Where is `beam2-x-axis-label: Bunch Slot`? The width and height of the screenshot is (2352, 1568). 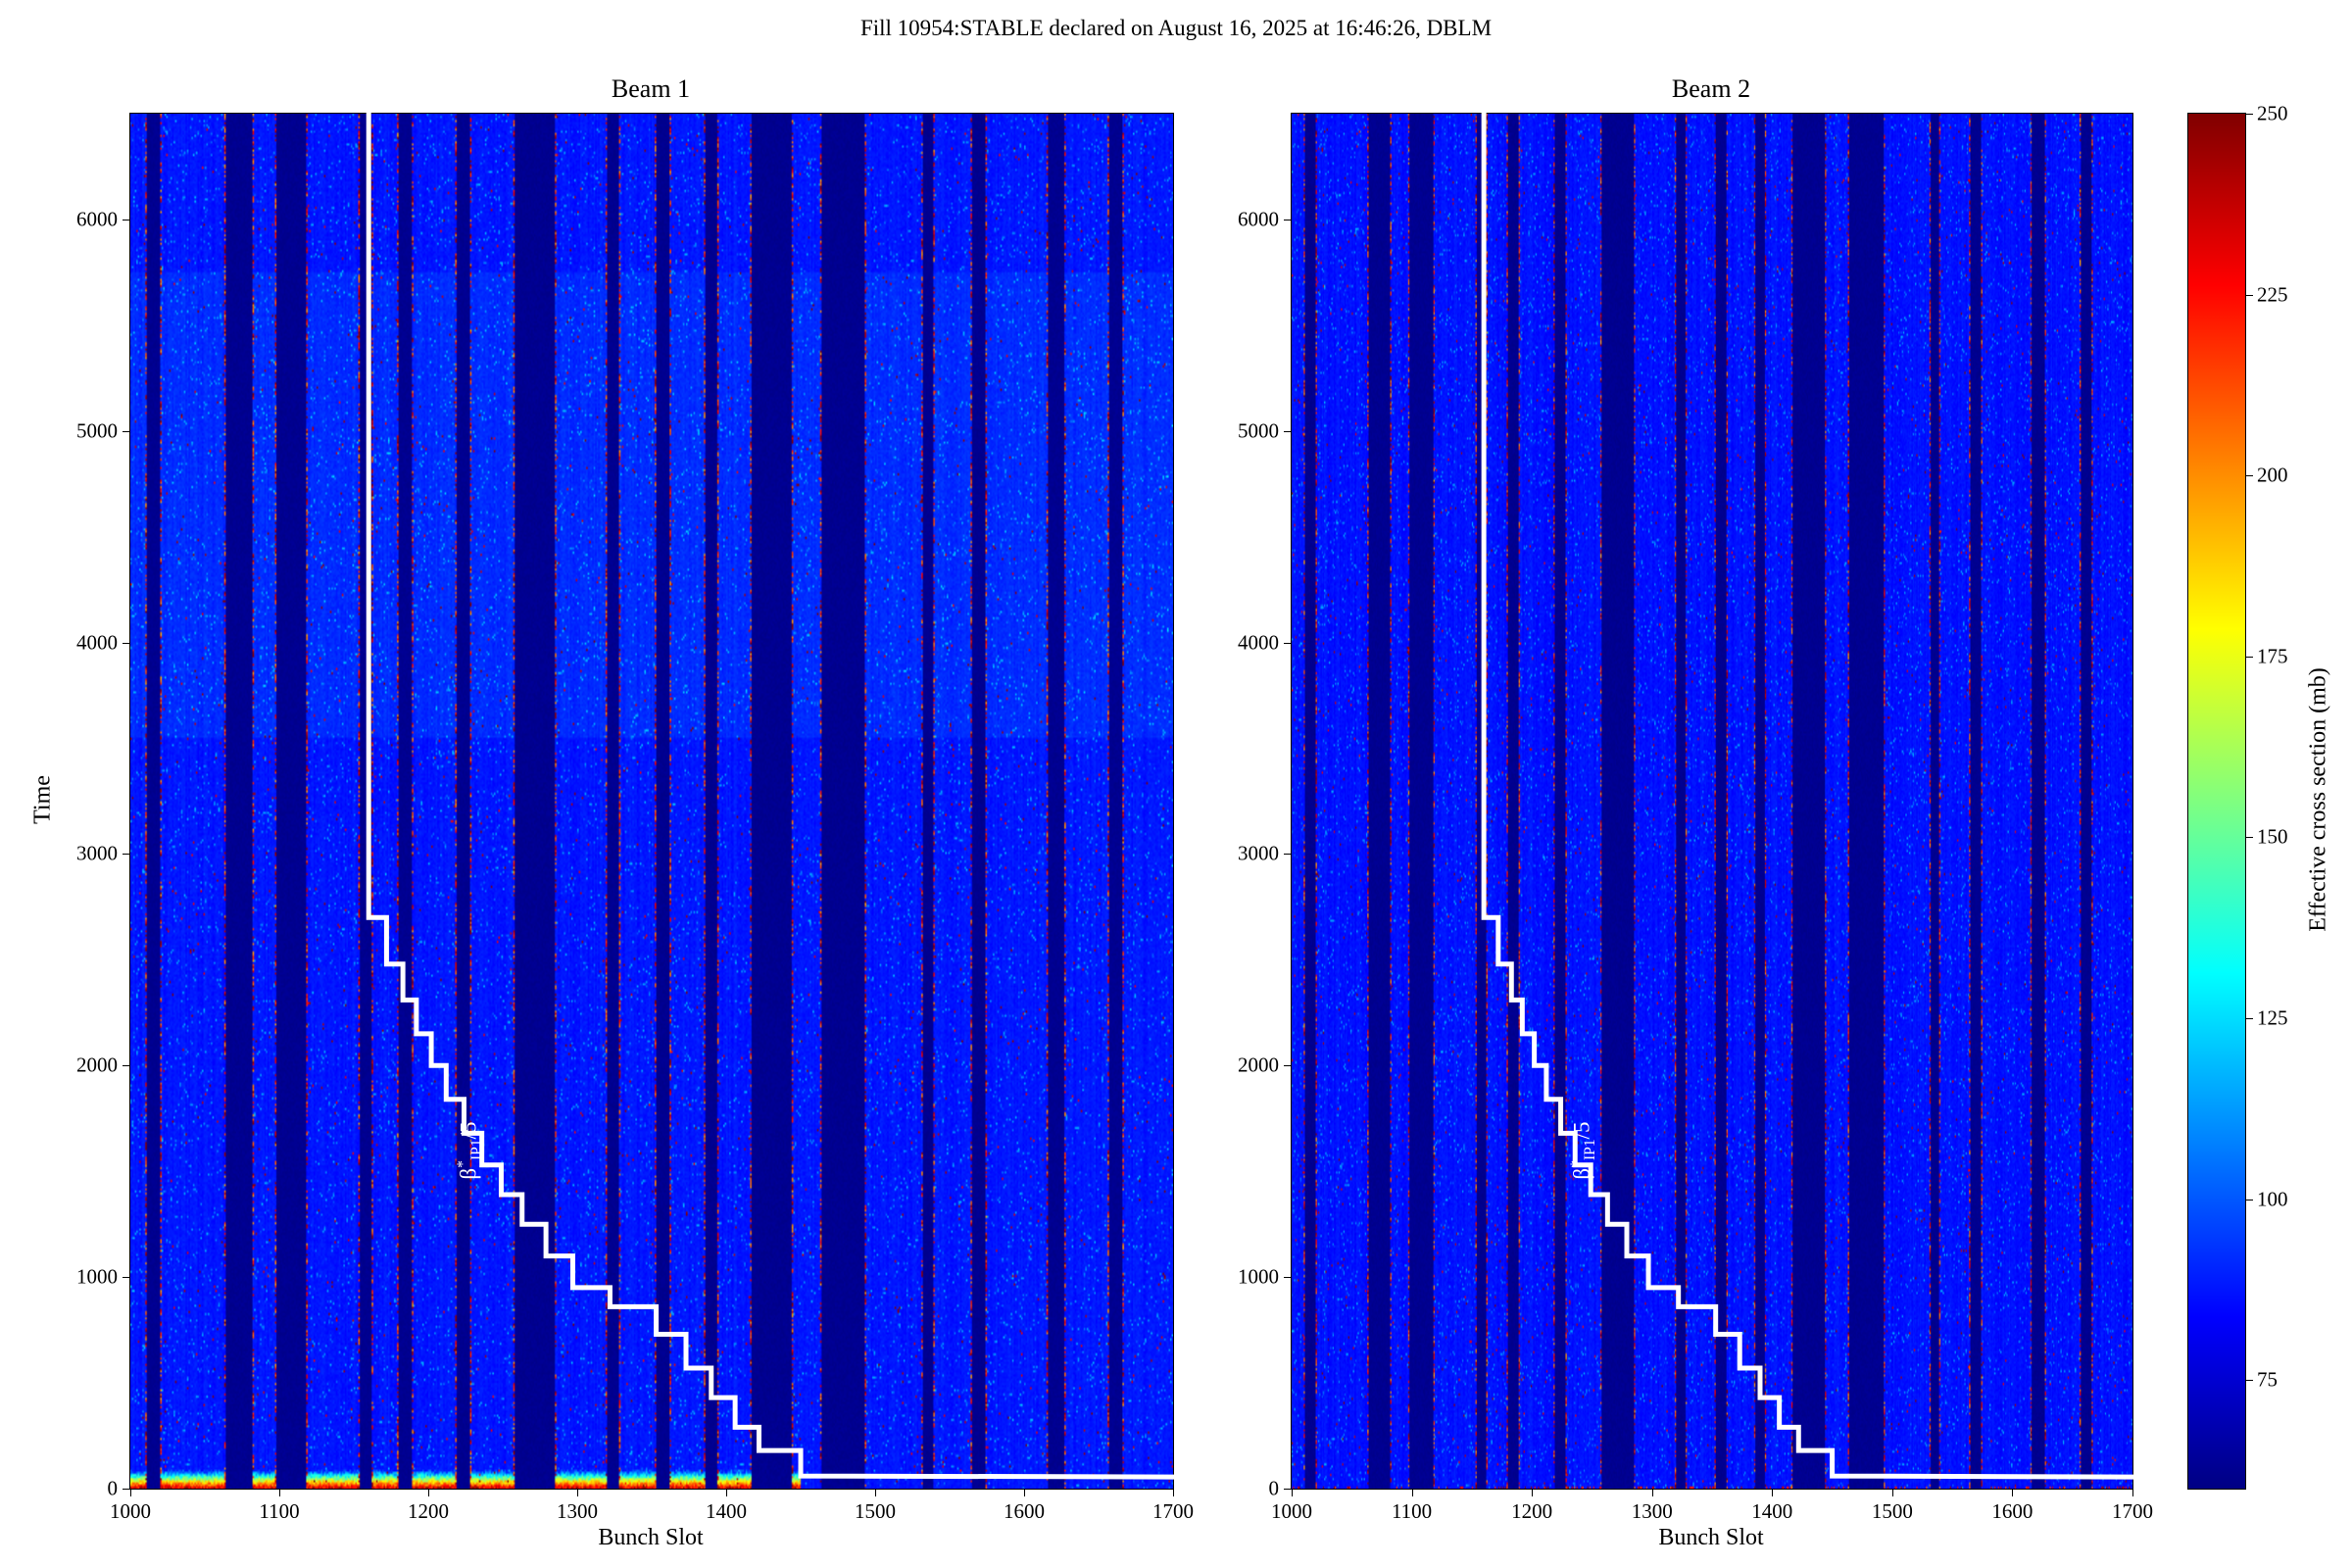
beam2-x-axis-label: Bunch Slot is located at coordinates (1711, 1537).